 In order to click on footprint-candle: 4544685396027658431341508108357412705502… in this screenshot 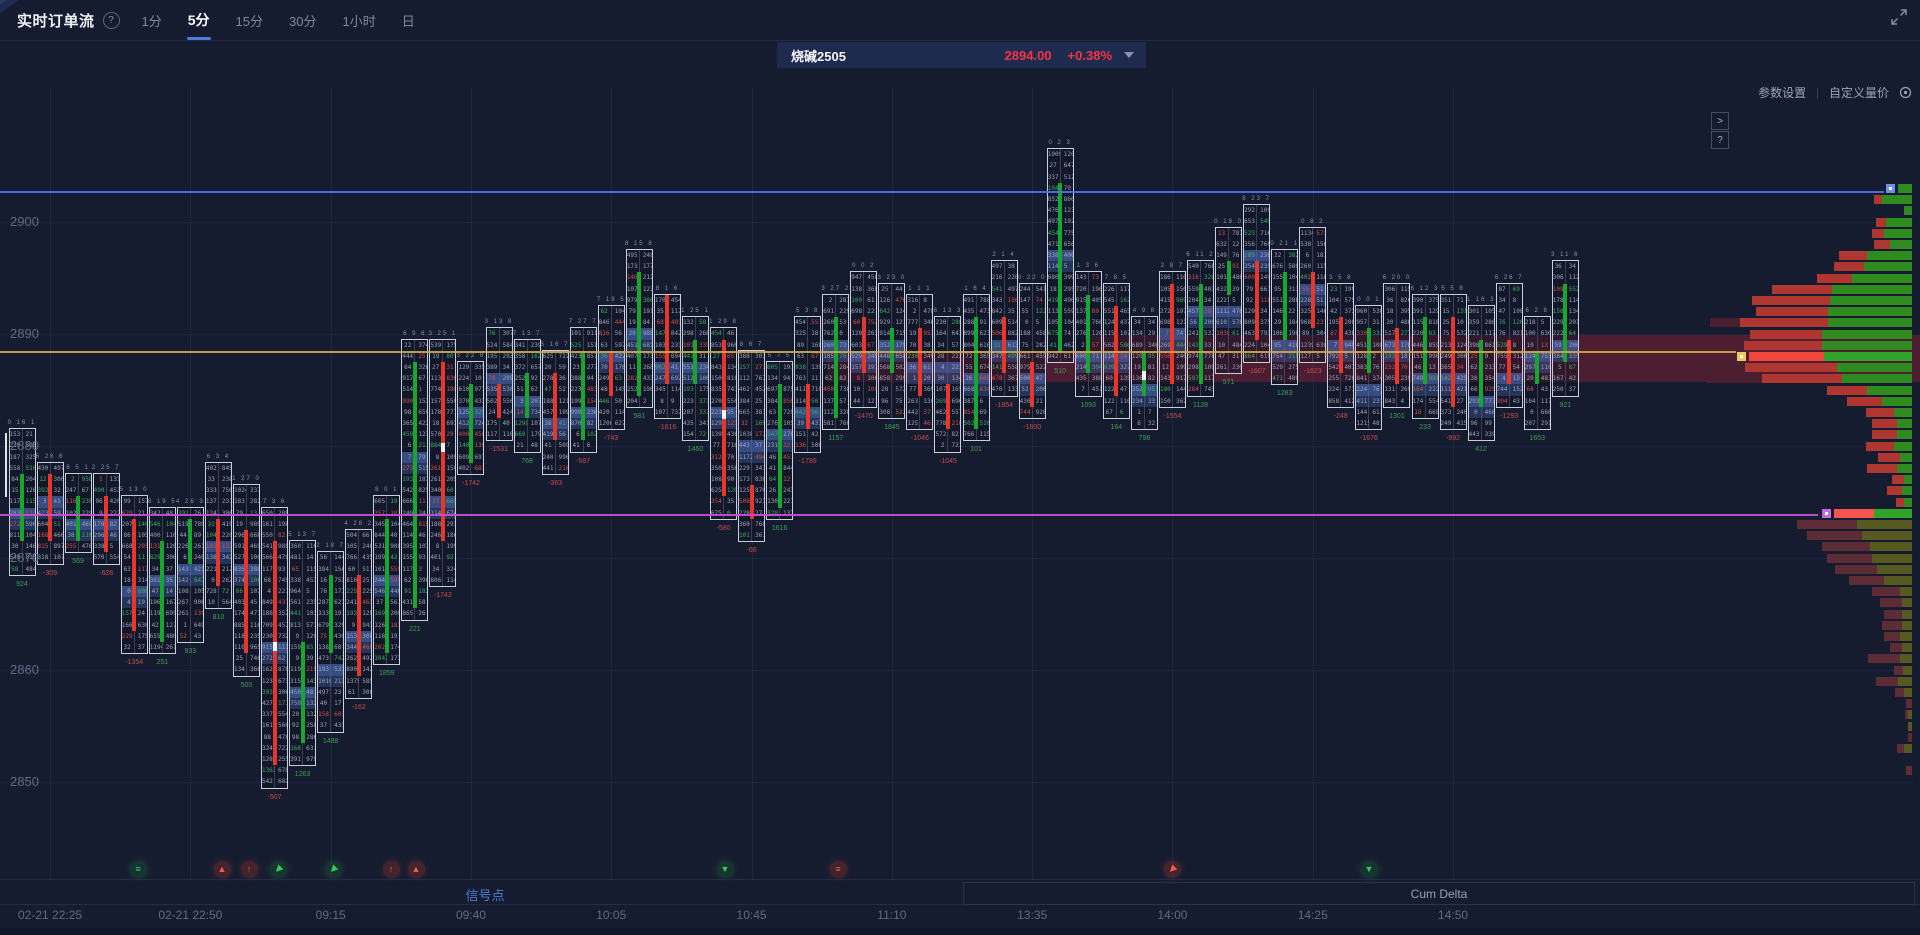, I will do `click(723, 425)`.